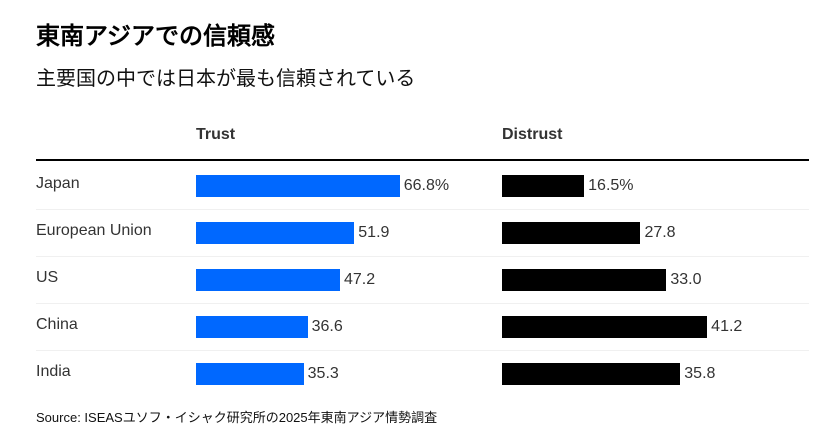  Describe the element at coordinates (700, 373) in the screenshot. I see `distrust-value-label: 35.8` at that location.